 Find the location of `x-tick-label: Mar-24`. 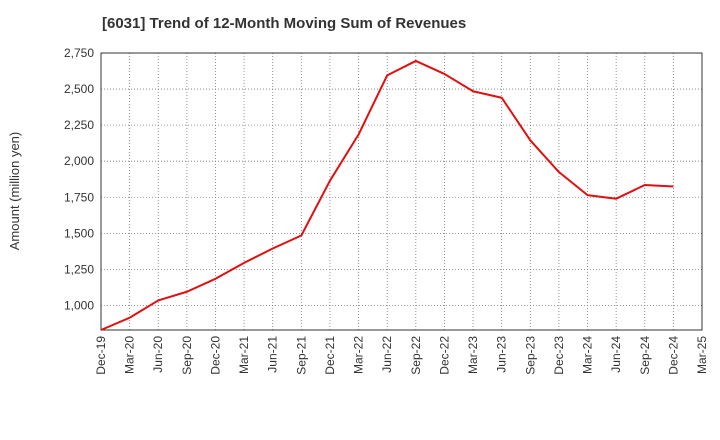

x-tick-label: Mar-24 is located at coordinates (588, 355).